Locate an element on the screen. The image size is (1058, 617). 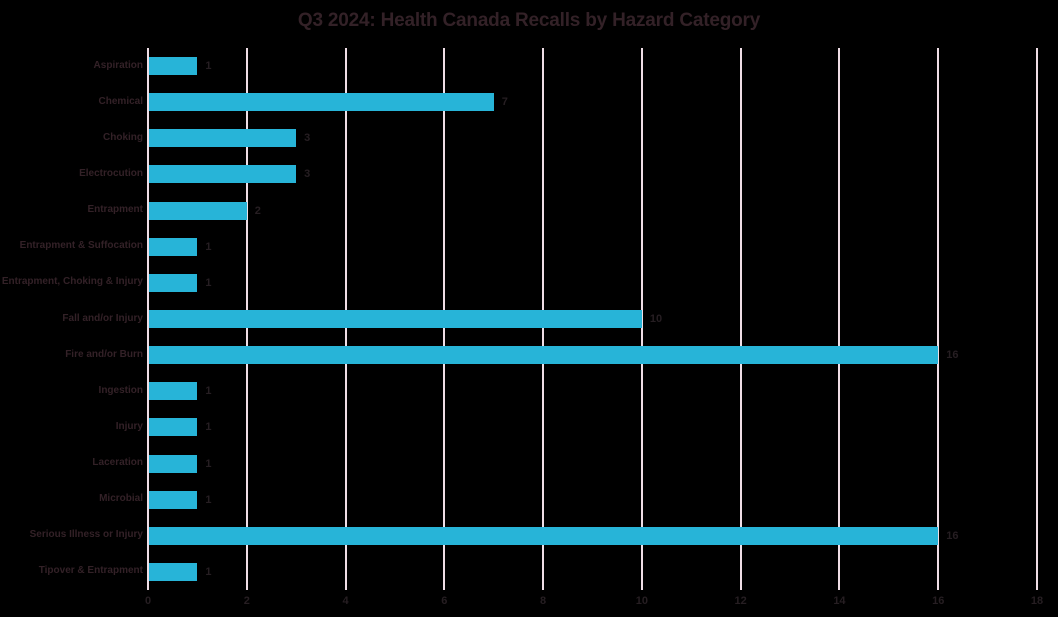
category-label: Laceration is located at coordinates (117, 463).